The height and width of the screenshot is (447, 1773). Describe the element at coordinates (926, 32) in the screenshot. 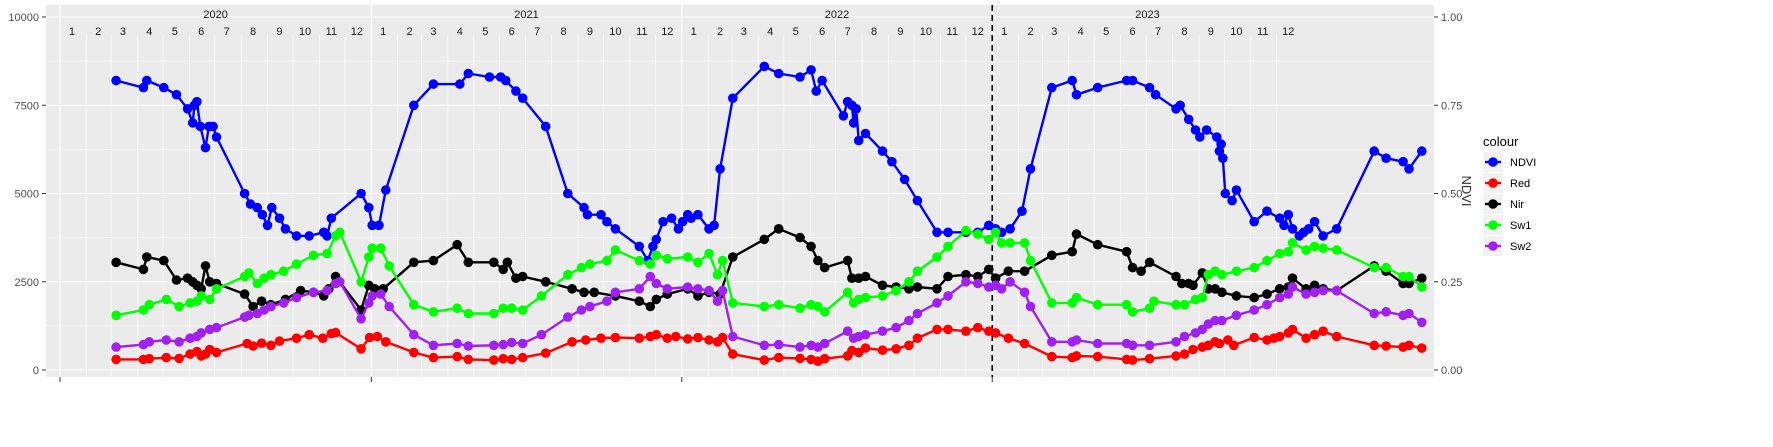

I see `month-label: 10` at that location.